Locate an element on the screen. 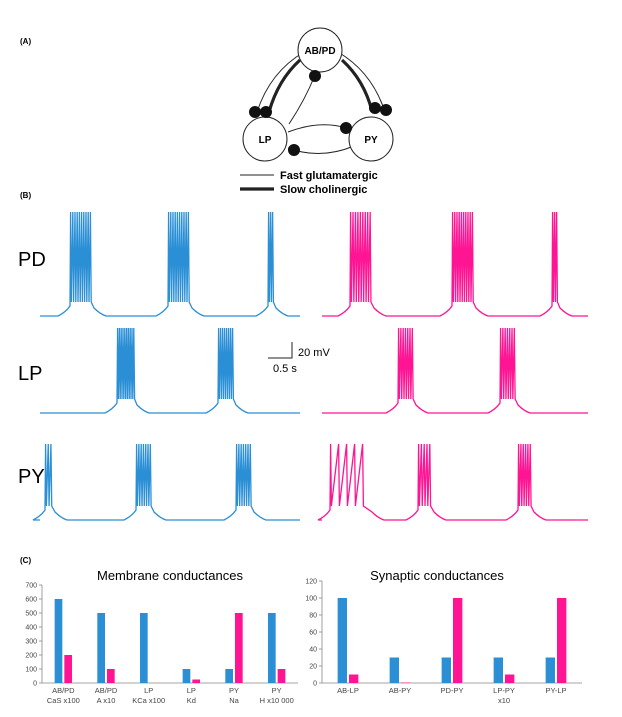 This screenshot has height=717, width=622. y-tick-label: 120 is located at coordinates (311, 582).